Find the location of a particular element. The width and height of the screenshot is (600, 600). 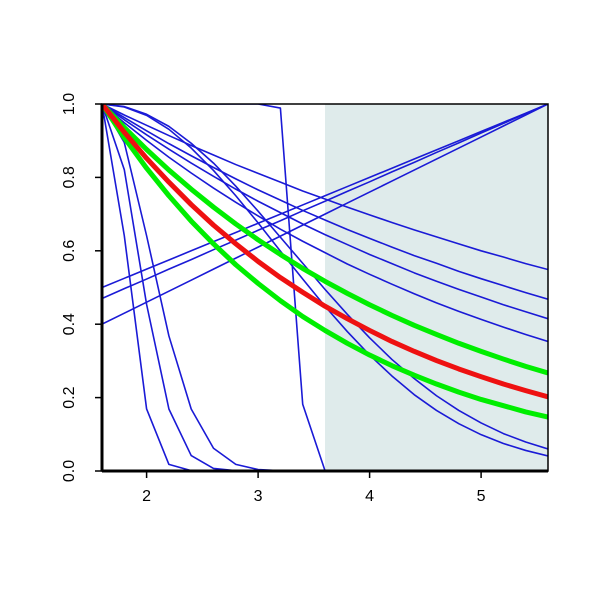

y-tick-label: 0.0 is located at coordinates (69, 471).